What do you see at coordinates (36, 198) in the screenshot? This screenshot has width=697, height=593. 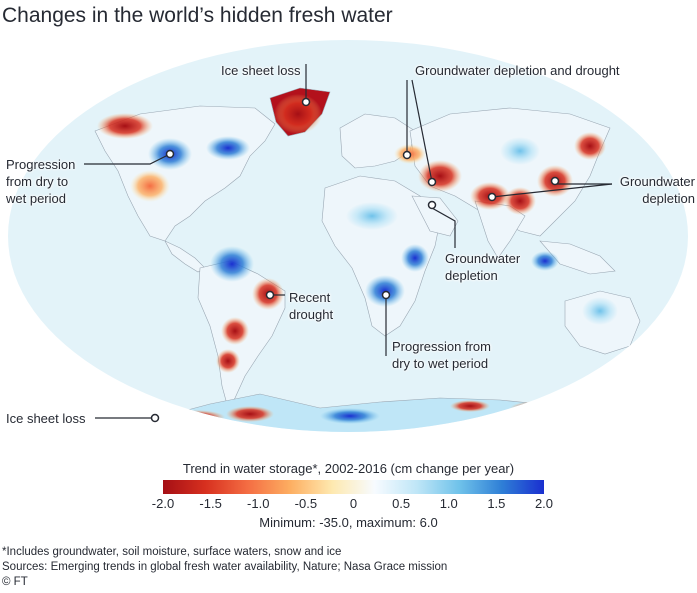 I see `progression-na-line-3: wet period` at bounding box center [36, 198].